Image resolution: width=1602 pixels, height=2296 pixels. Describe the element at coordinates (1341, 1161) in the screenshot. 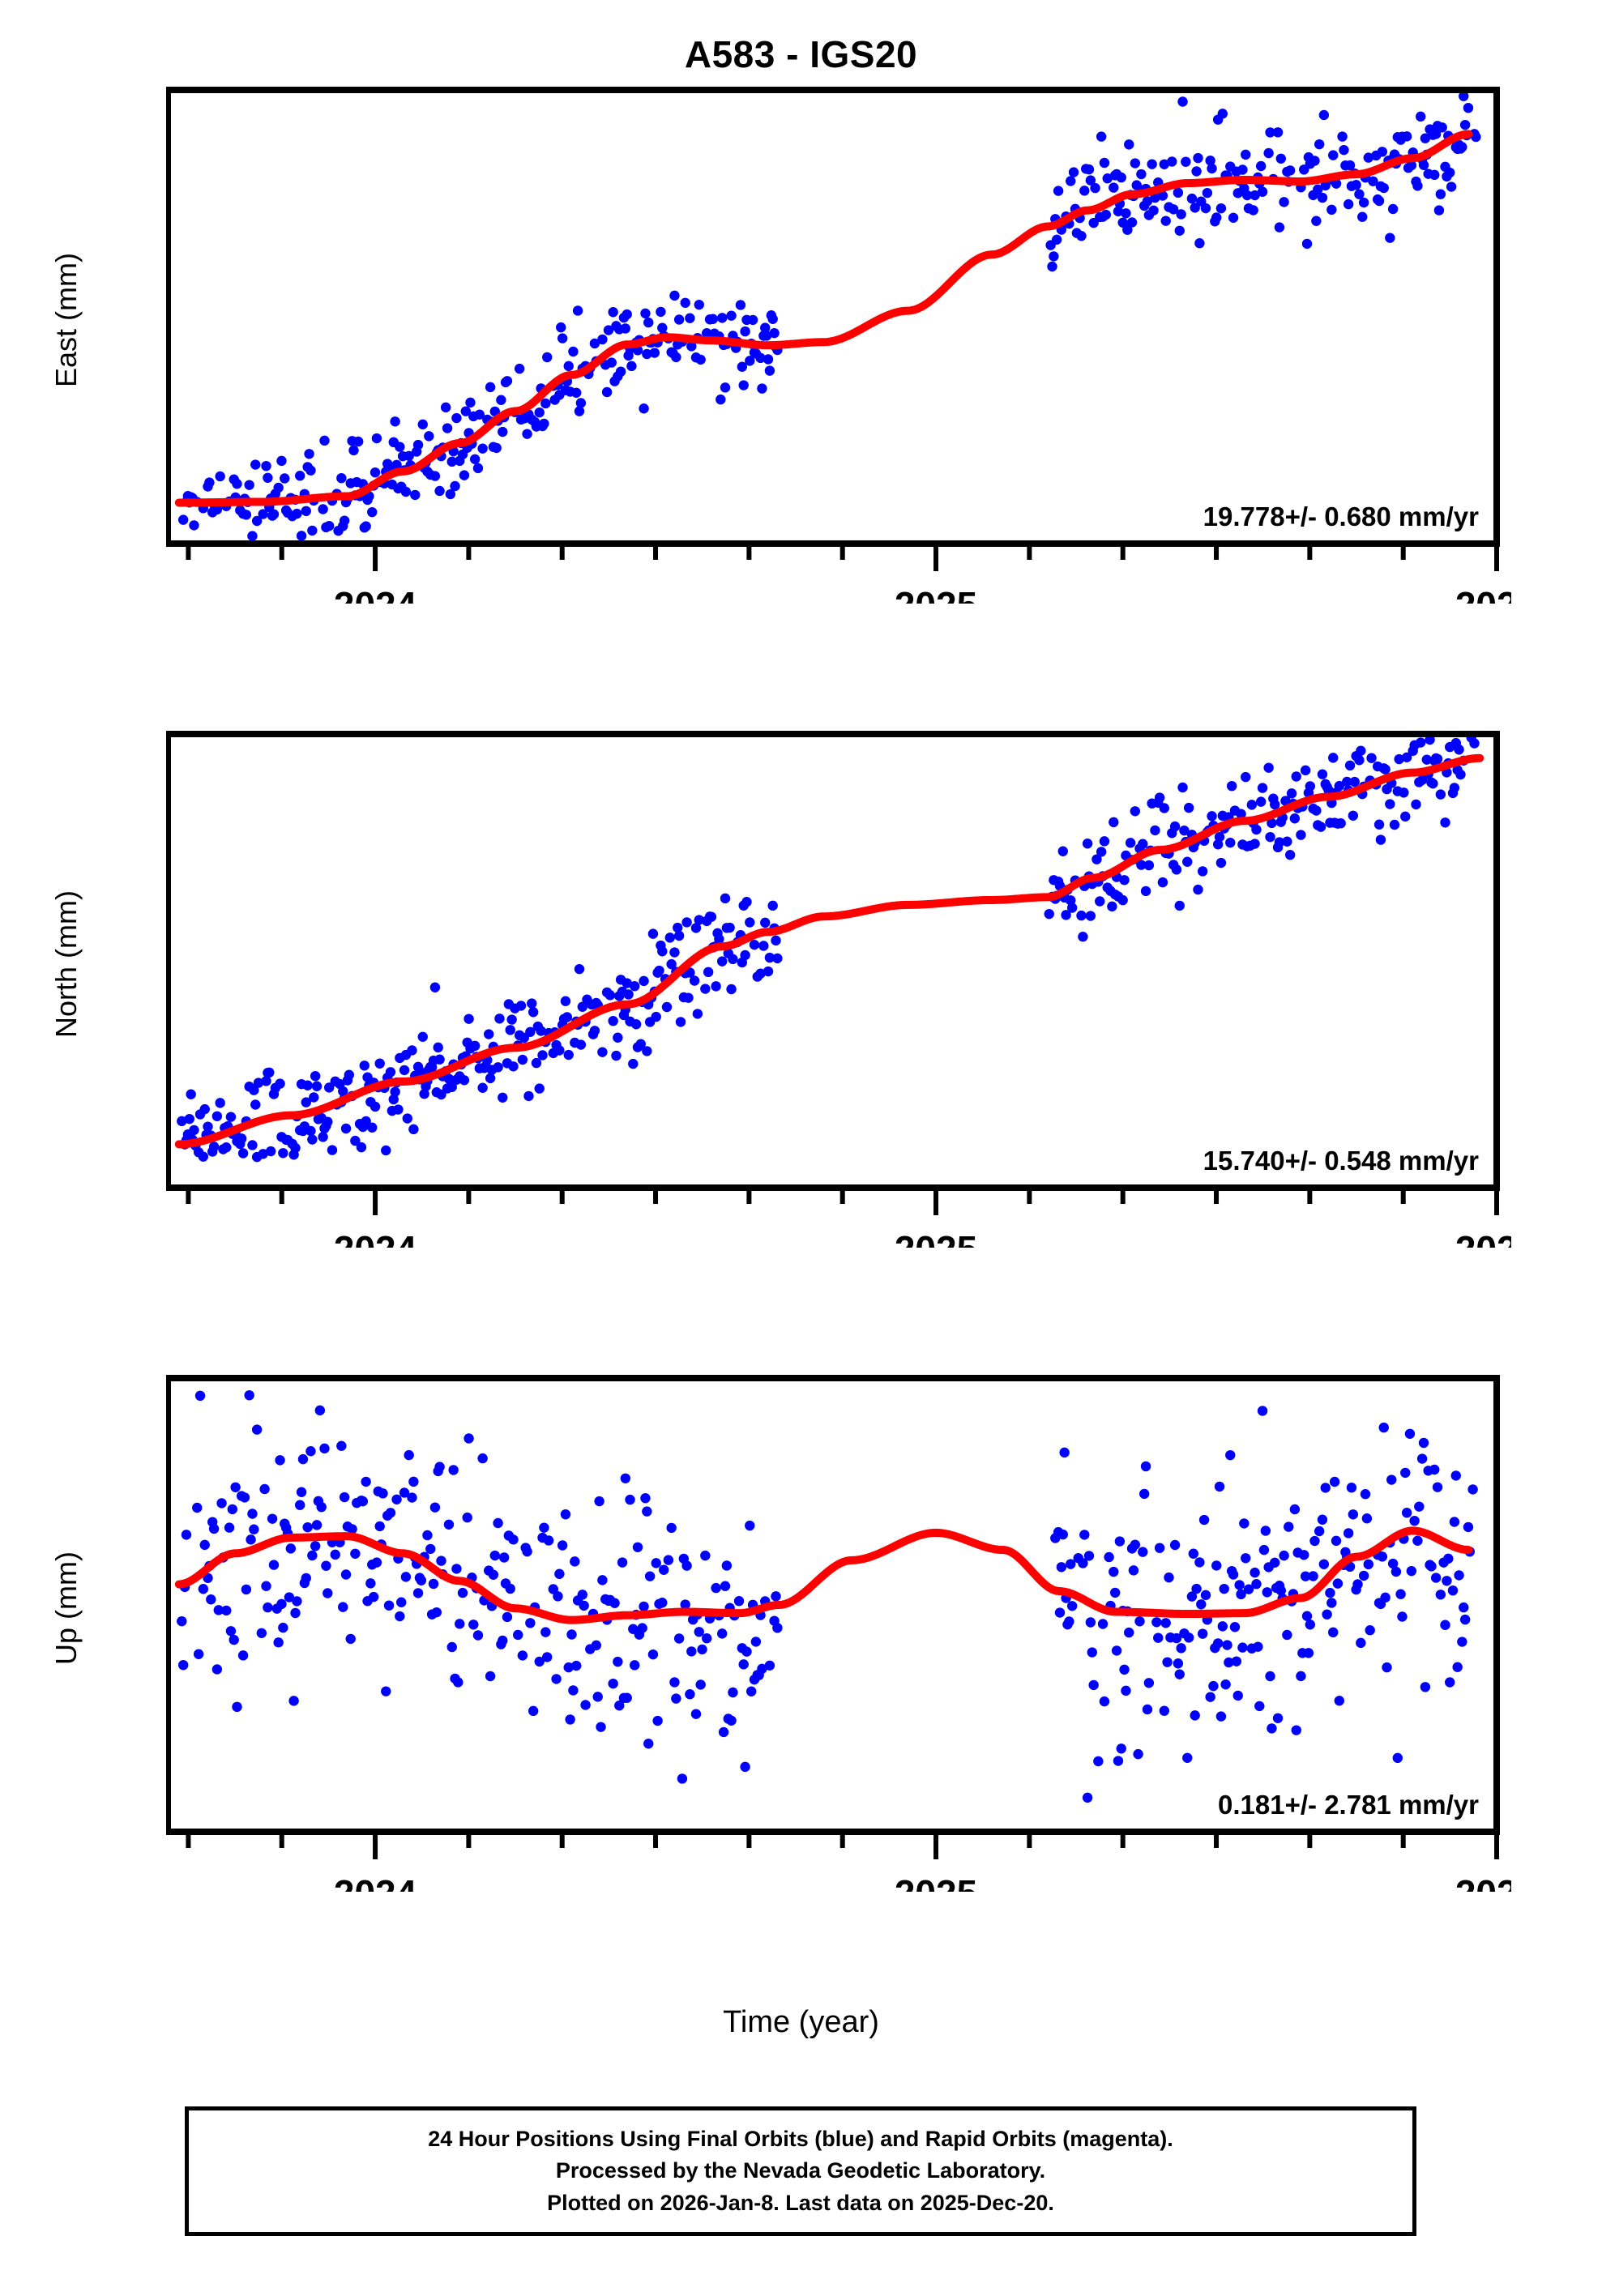

I see `rate-annotation-north: 15.740+/- 0.548 mm/yr` at that location.